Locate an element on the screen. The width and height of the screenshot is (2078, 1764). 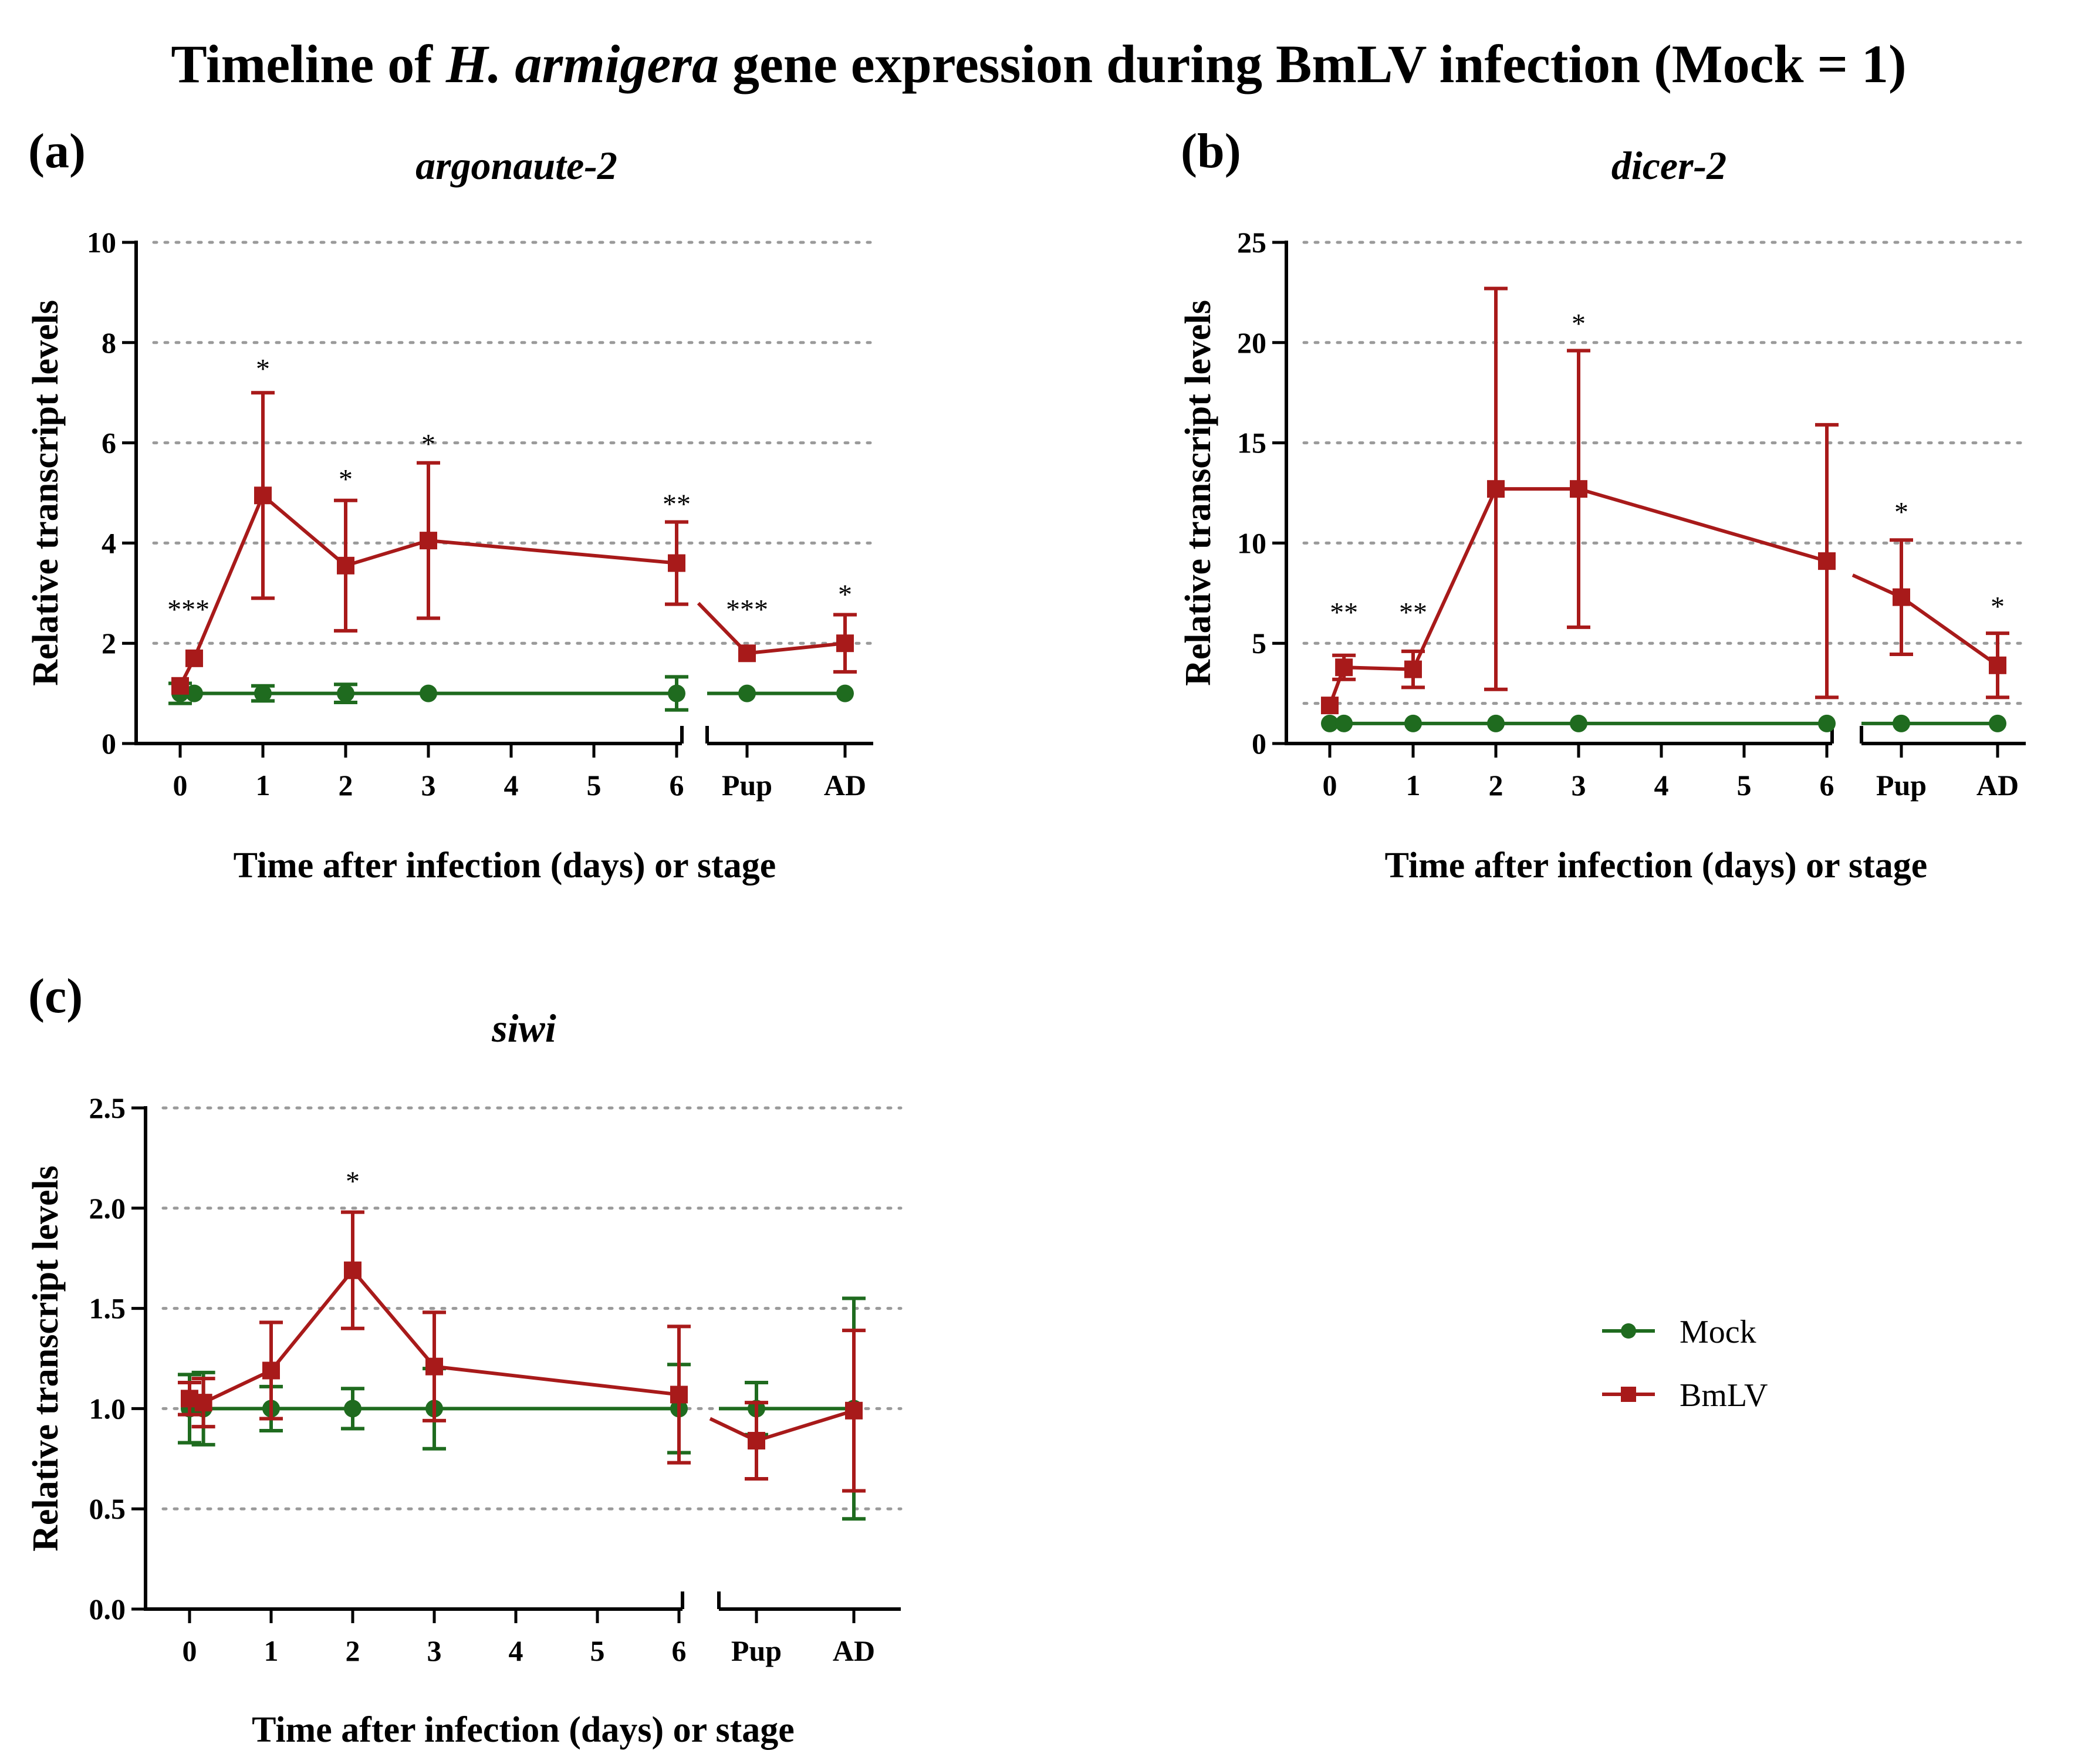
y-tick-label: 25 is located at coordinates (1251, 242).